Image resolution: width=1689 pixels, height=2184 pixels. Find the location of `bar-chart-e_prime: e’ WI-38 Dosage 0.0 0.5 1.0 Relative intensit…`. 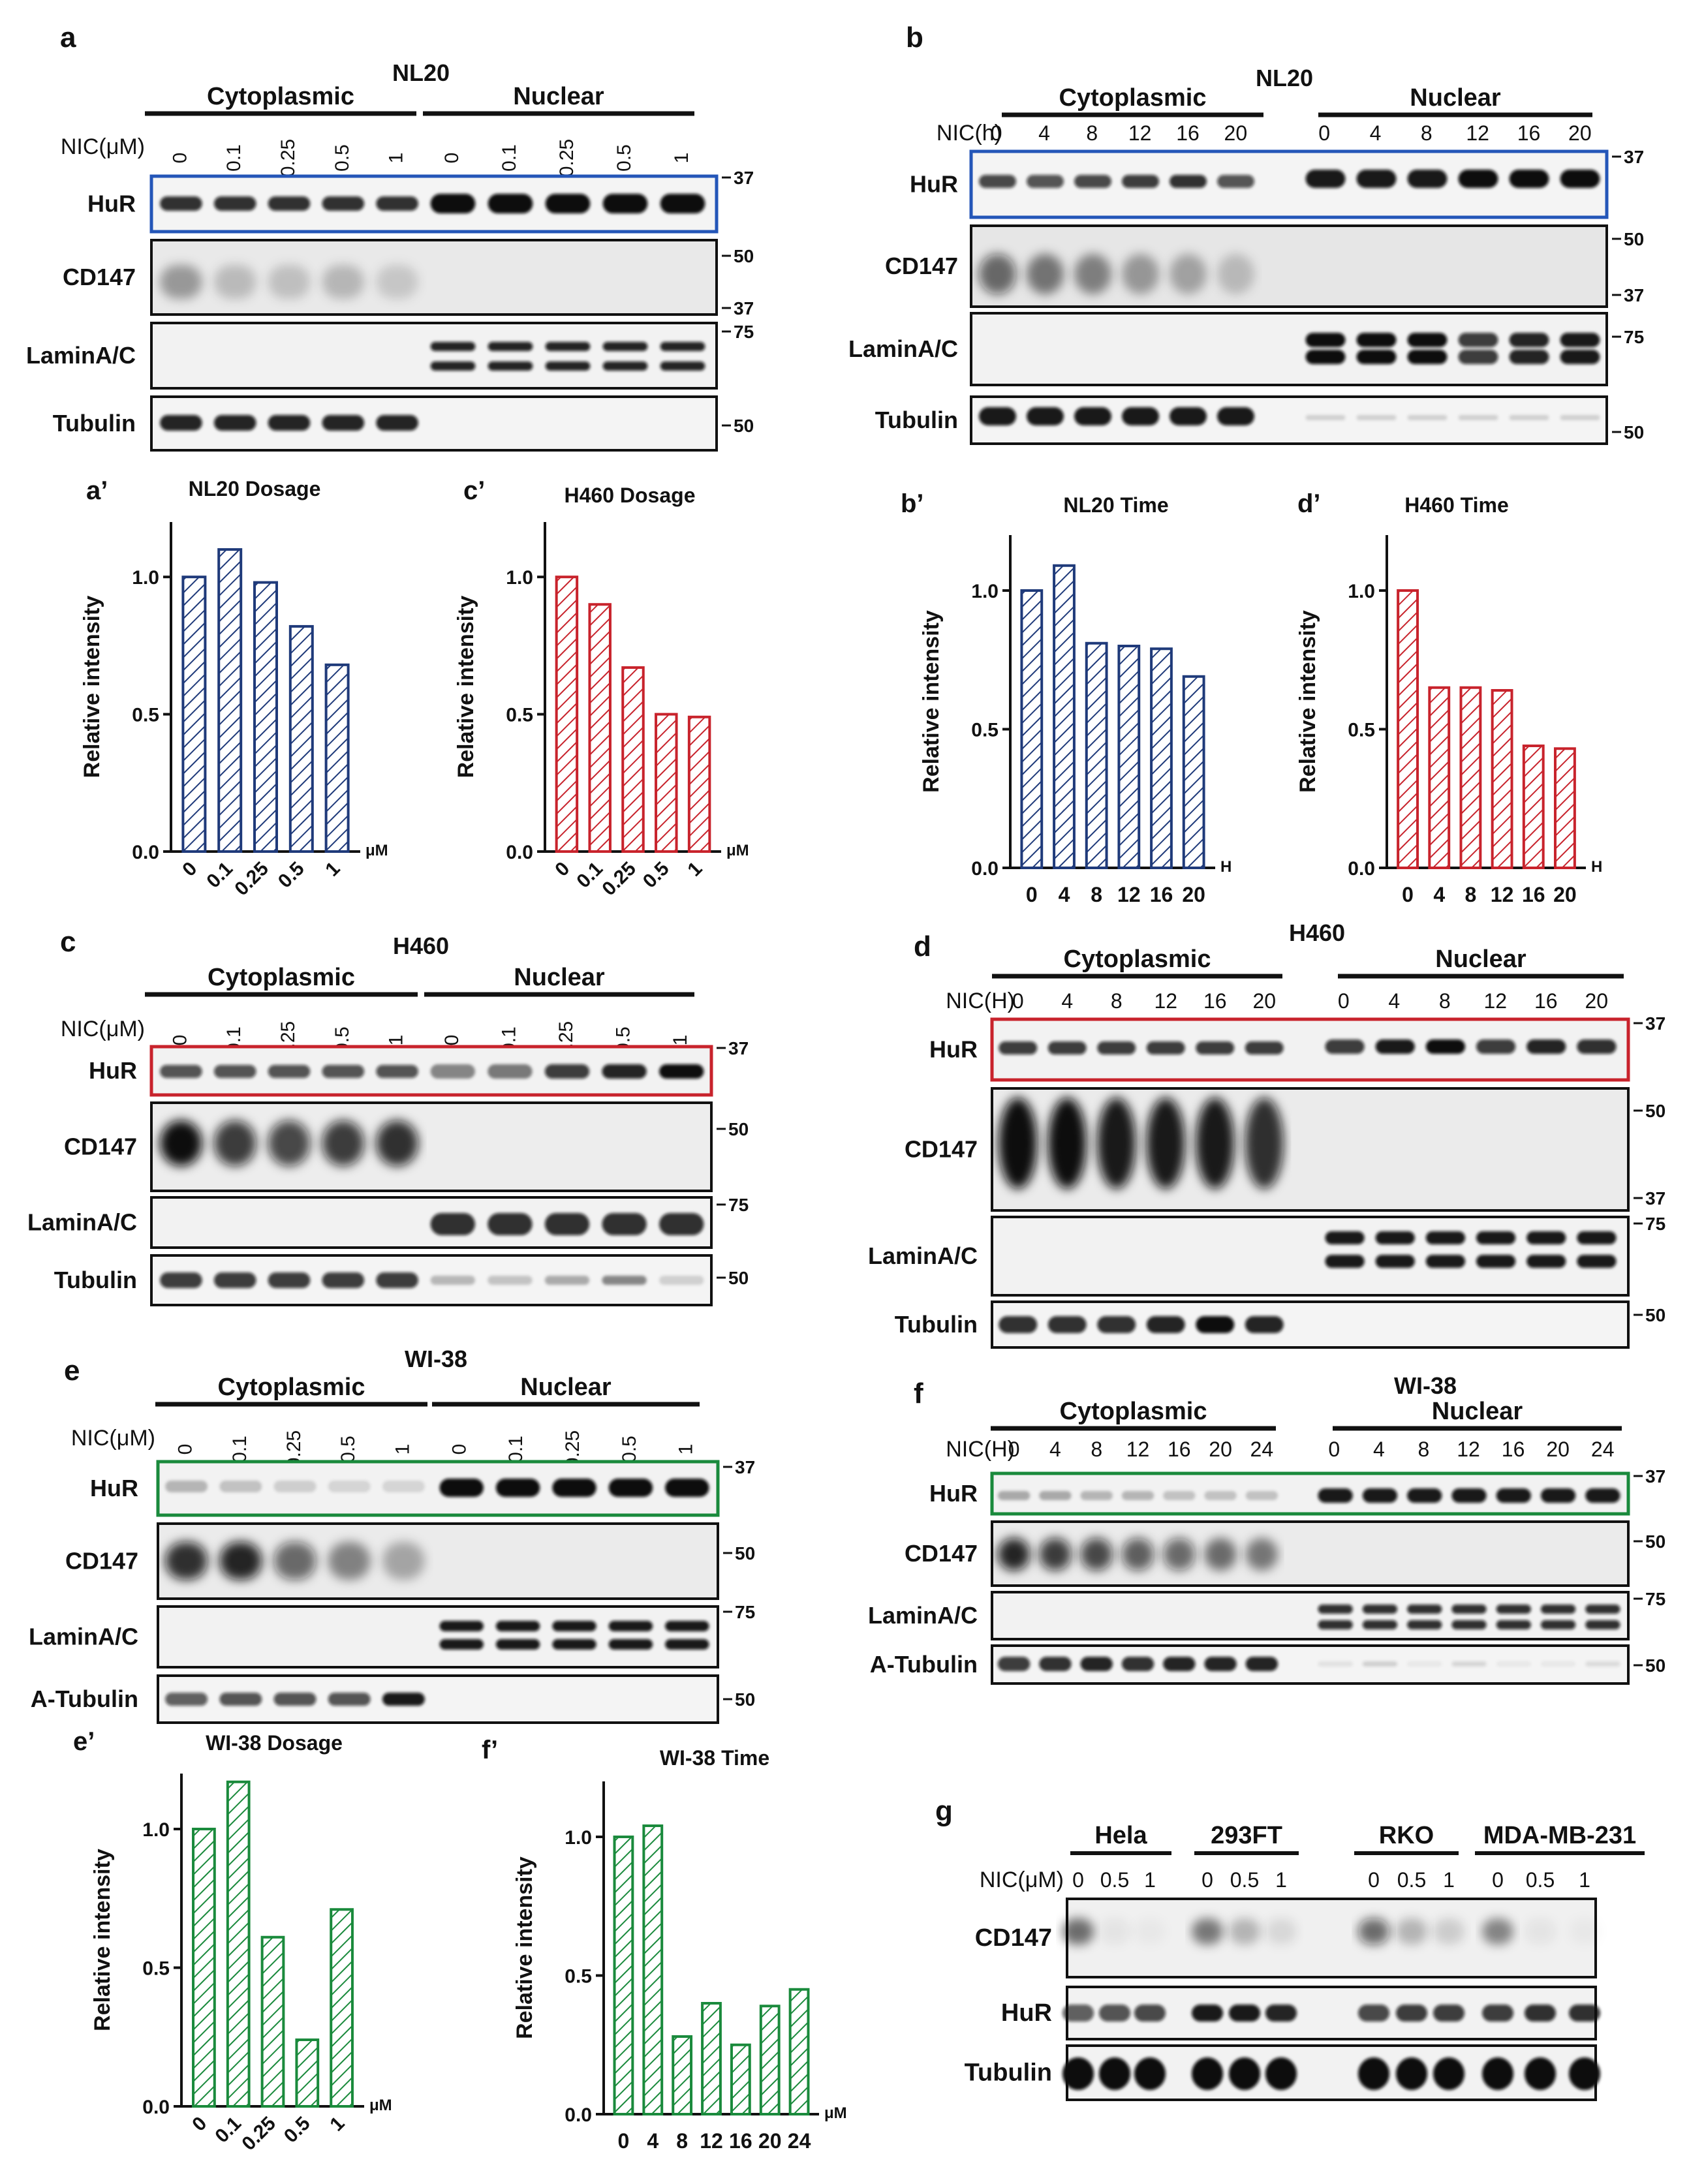

bar-chart-e_prime: e’ WI-38 Dosage 0.0 0.5 1.0 Relative intensit… is located at coordinates (232, 1941).